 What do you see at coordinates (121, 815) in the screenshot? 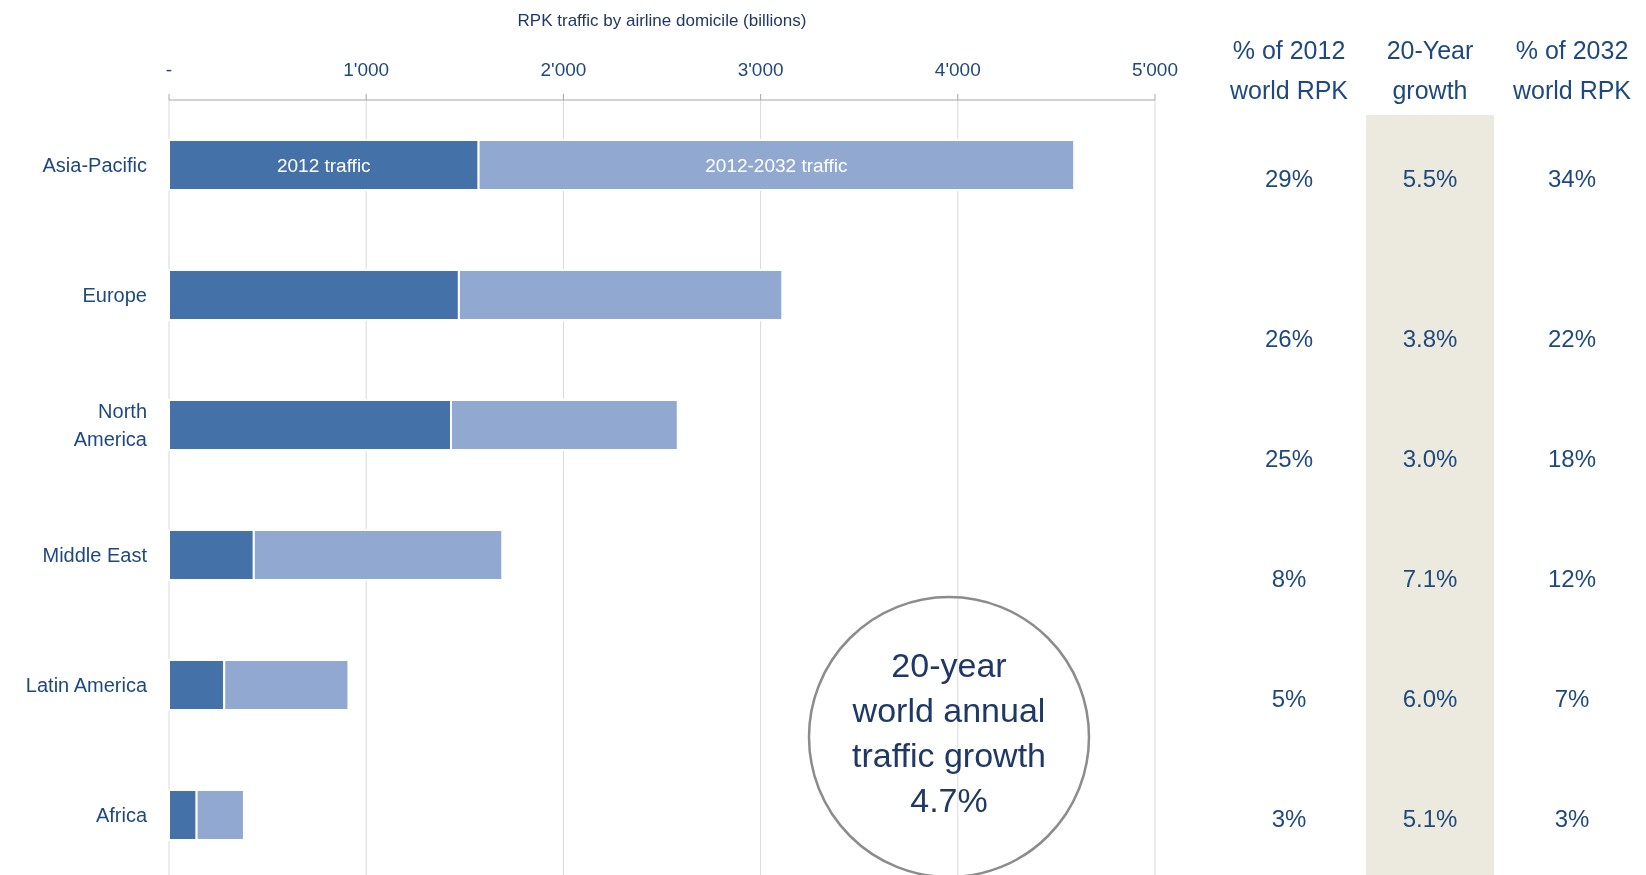
I see `y-tick-label: Africa` at bounding box center [121, 815].